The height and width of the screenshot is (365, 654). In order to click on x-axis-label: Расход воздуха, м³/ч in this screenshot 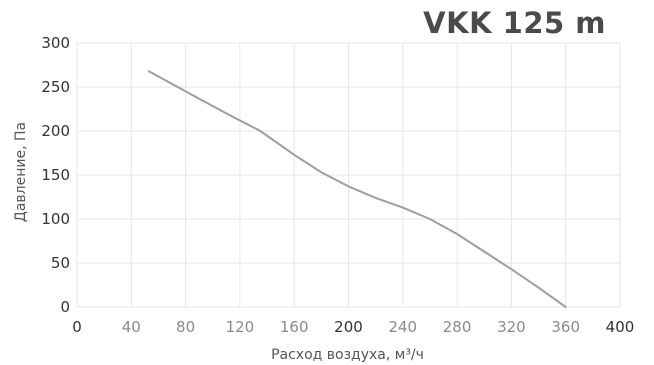, I will do `click(347, 355)`.